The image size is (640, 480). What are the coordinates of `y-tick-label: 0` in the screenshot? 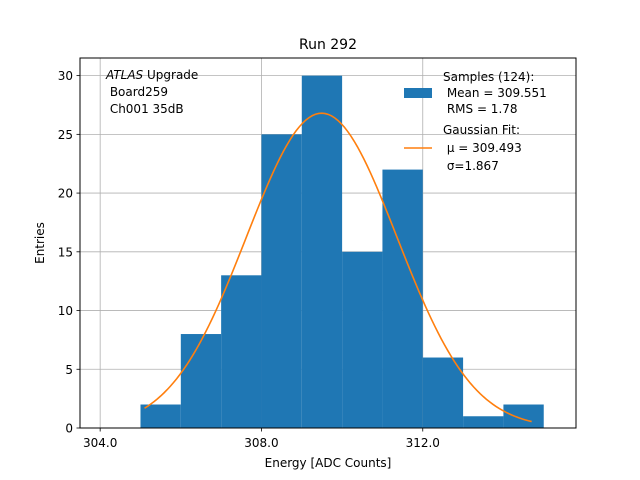 It's located at (69, 429).